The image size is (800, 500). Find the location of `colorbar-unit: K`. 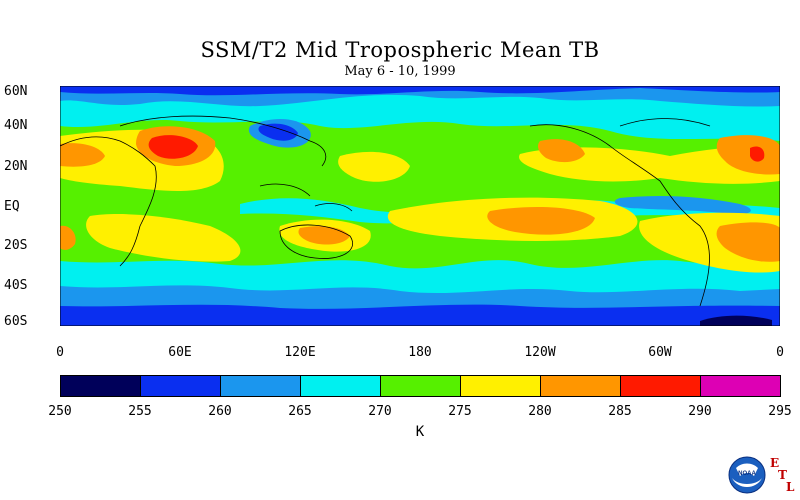

colorbar-unit: K is located at coordinates (420, 432).